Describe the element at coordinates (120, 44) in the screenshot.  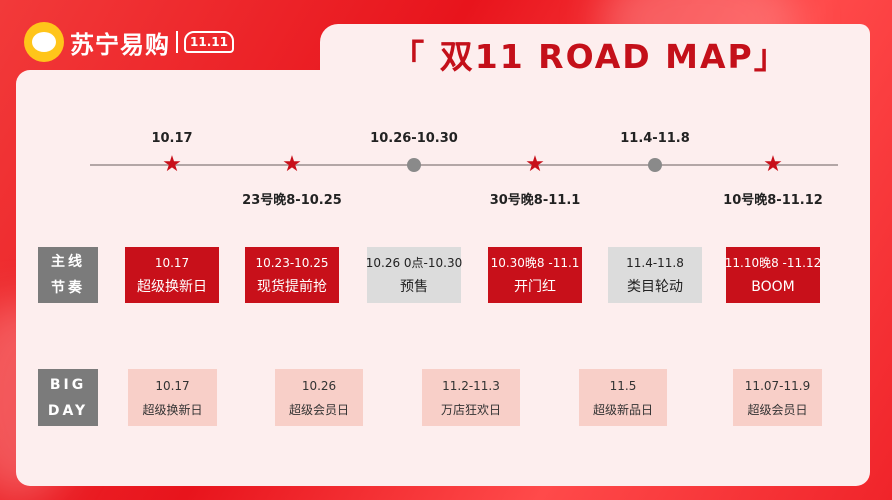
I see `brand-name: 苏宁易购` at that location.